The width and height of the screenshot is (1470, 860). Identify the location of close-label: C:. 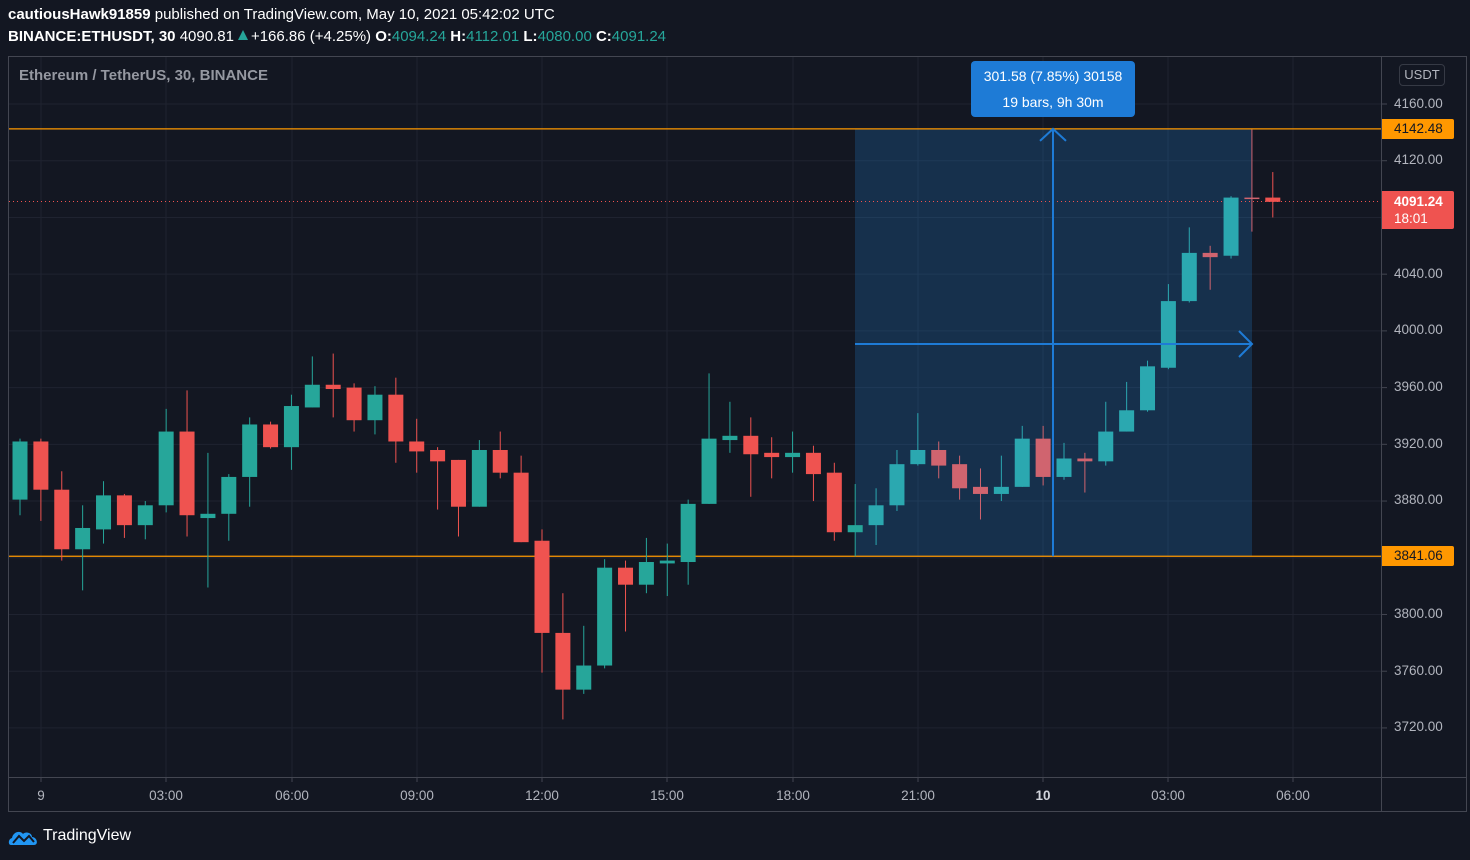
(603, 36).